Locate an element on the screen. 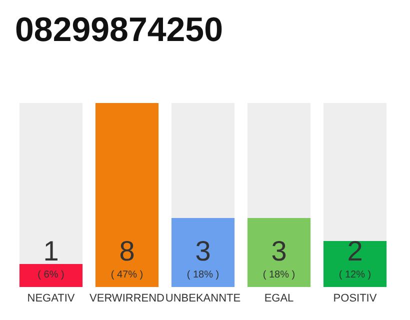  annotation: ( 12% ) is located at coordinates (355, 275).